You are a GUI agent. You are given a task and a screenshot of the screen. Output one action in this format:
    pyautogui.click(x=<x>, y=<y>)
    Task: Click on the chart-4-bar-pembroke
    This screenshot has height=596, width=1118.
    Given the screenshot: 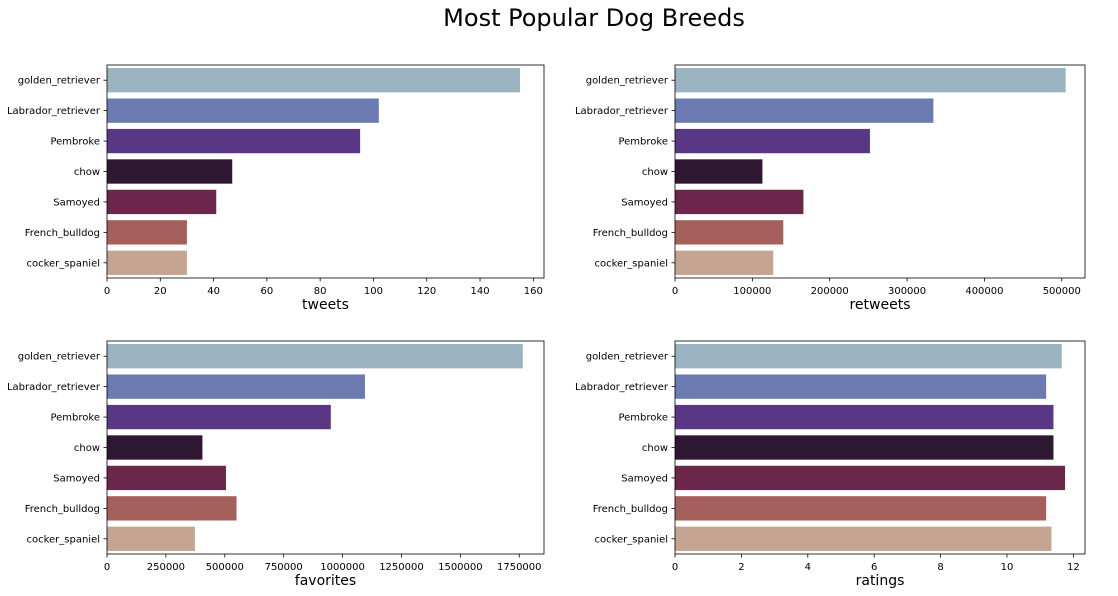 What is the action you would take?
    pyautogui.click(x=864, y=417)
    